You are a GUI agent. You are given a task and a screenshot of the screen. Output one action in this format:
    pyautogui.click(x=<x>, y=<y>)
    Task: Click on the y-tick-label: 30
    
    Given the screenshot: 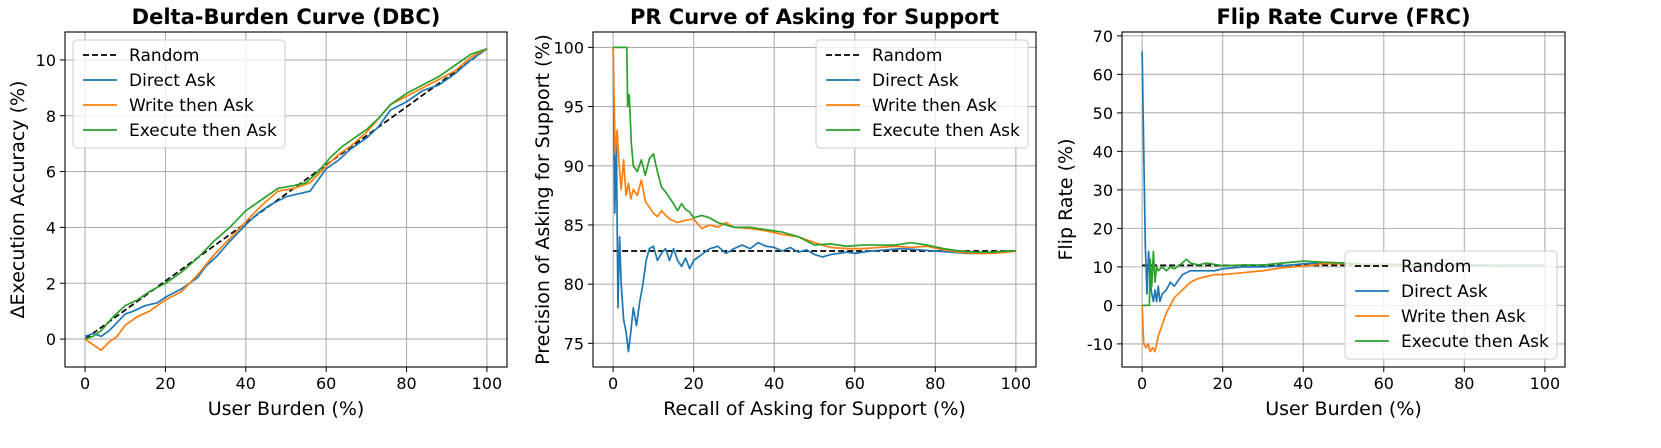 What is the action you would take?
    pyautogui.click(x=1103, y=190)
    